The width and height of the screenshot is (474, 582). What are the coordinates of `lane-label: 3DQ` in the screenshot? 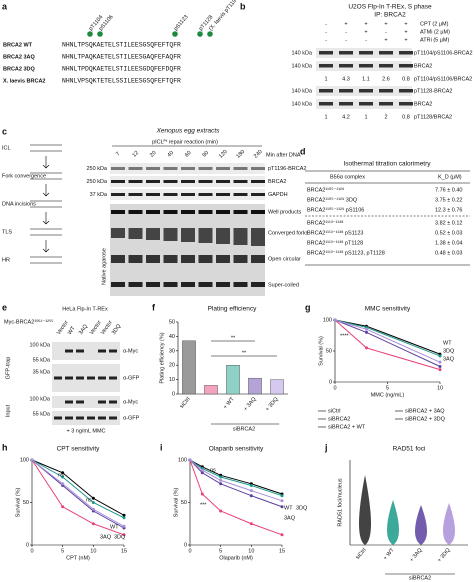 It's located at (117, 329).